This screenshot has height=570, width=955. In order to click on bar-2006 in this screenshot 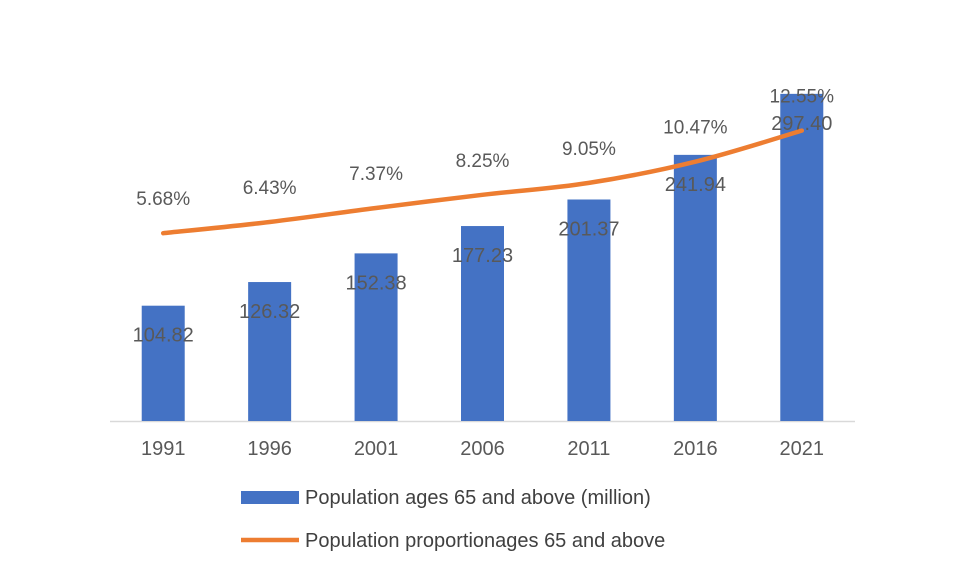, I will do `click(482, 323)`.